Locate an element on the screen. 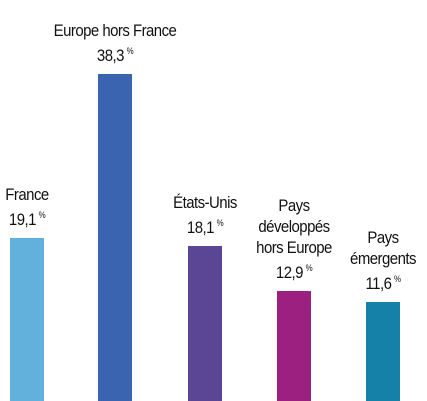 This screenshot has width=427, height=401. category-label: France is located at coordinates (27, 194).